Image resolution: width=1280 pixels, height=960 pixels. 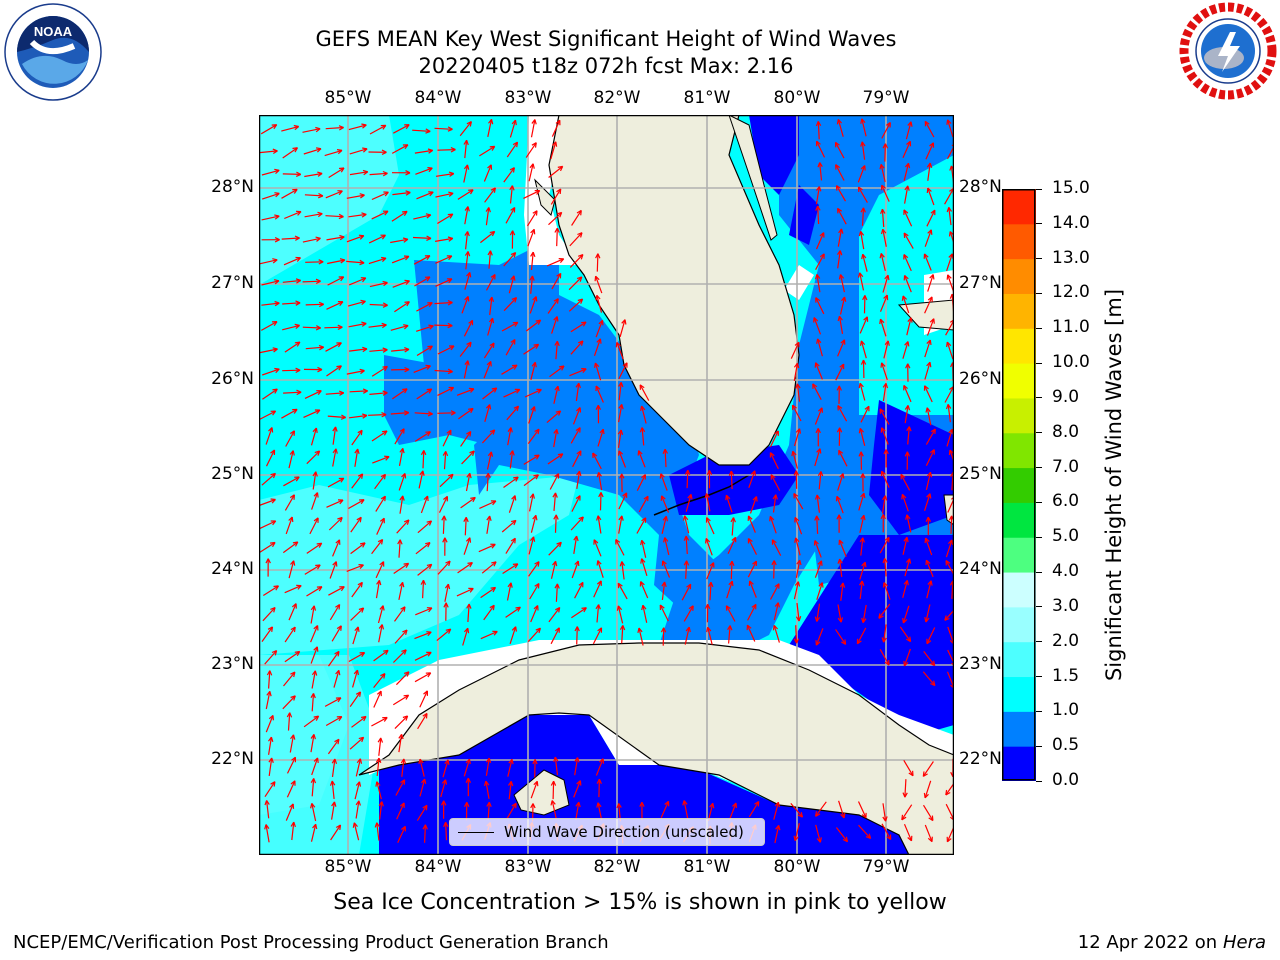 What do you see at coordinates (1019, 485) in the screenshot?
I see `colorbar-band` at bounding box center [1019, 485].